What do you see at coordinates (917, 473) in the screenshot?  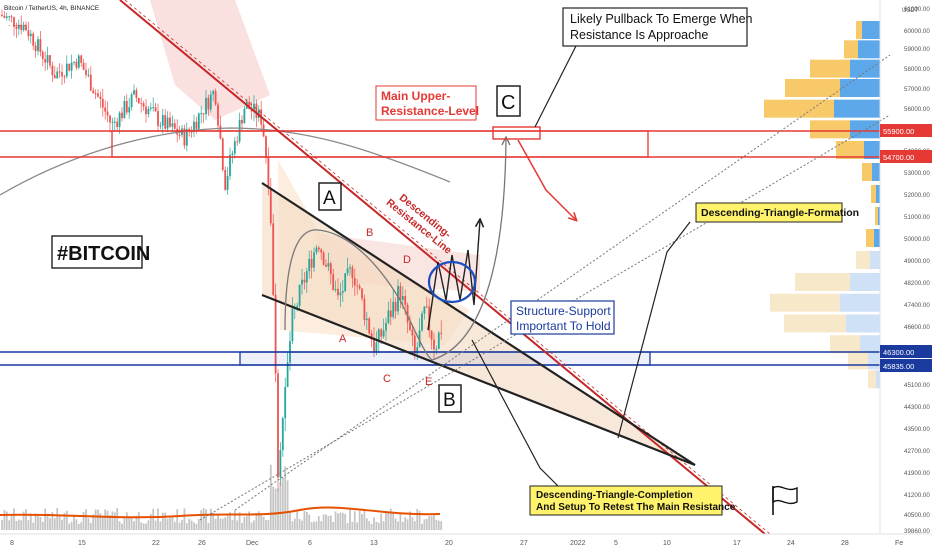 I see `y-tick-label: 41900.00` at bounding box center [917, 473].